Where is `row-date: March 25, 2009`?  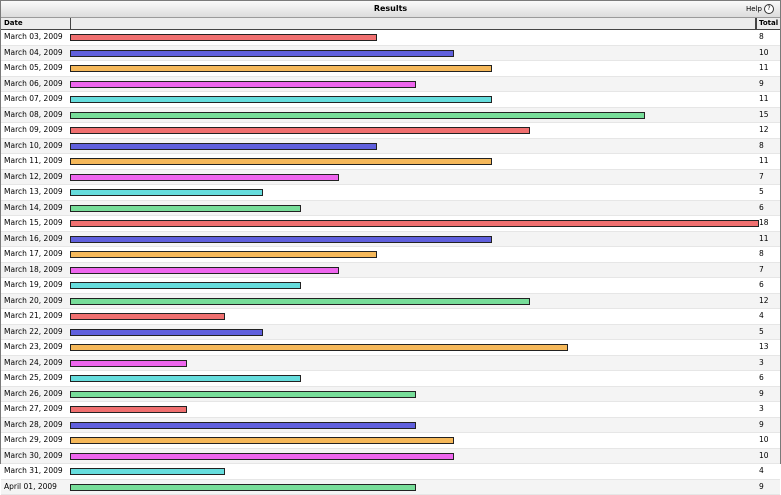
row-date: March 25, 2009 is located at coordinates (33, 378).